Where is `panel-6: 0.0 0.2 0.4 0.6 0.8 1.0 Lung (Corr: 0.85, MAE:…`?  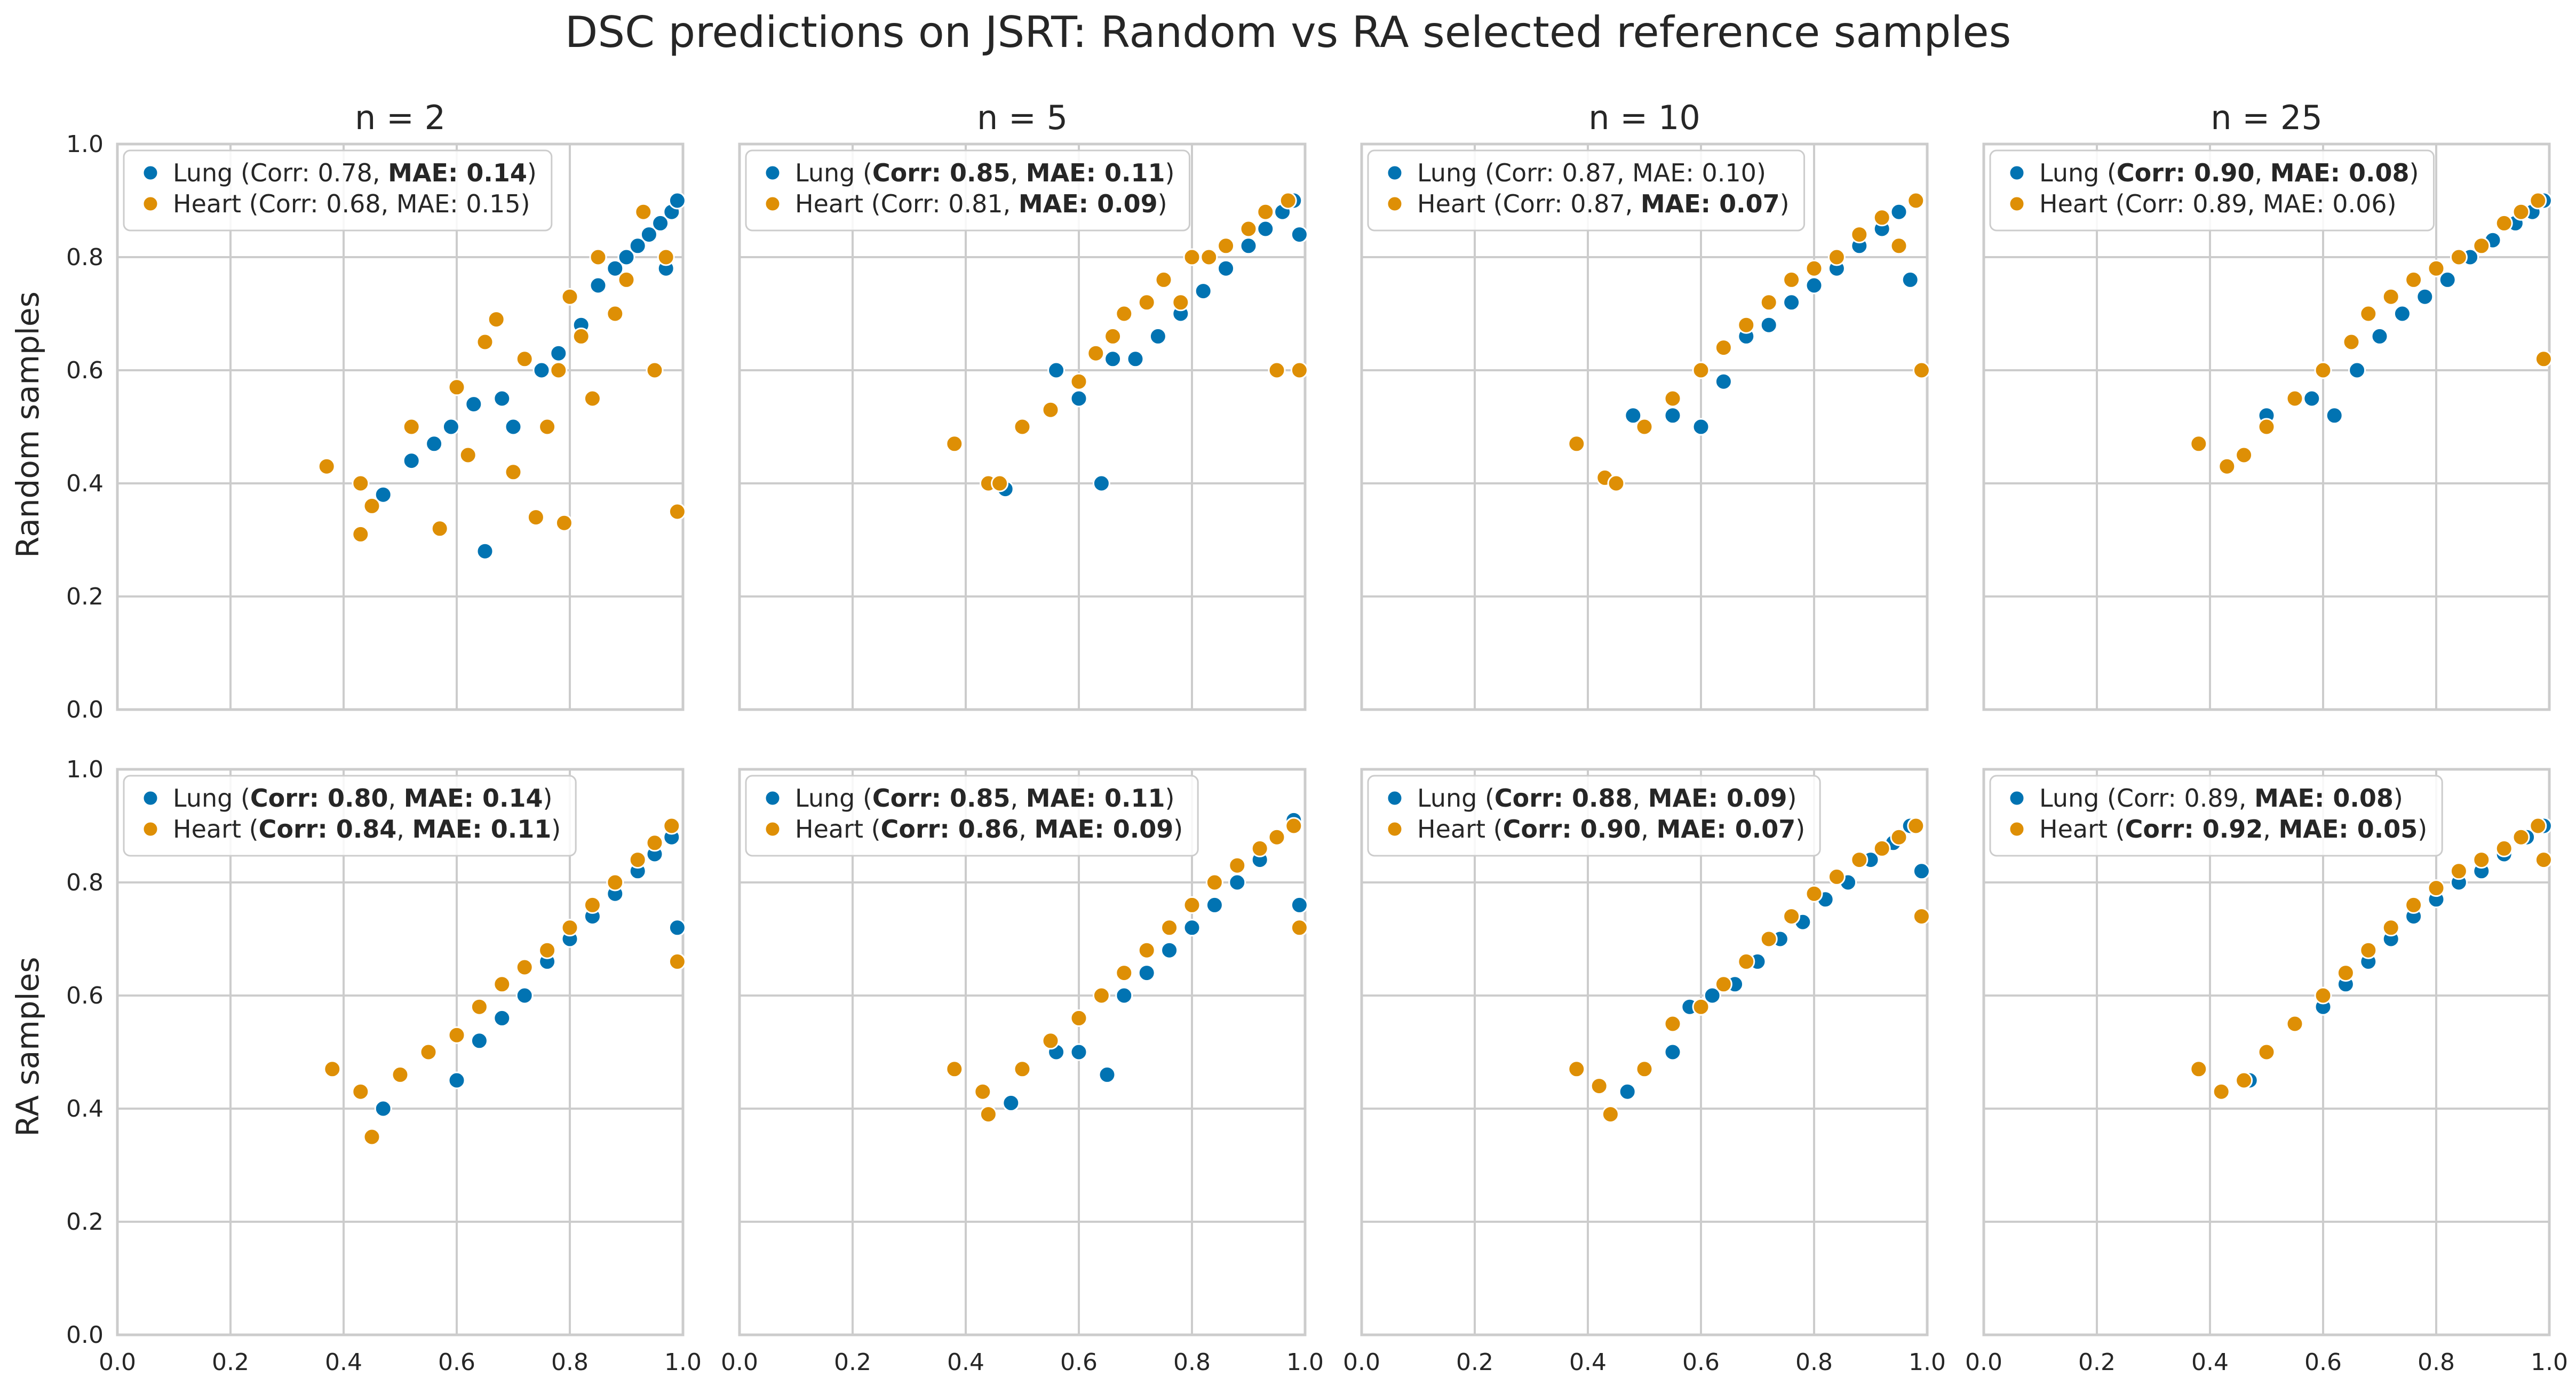 panel-6: 0.0 0.2 0.4 0.6 0.8 1.0 Lung (Corr: 0.85, MAE:… is located at coordinates (1022, 1072).